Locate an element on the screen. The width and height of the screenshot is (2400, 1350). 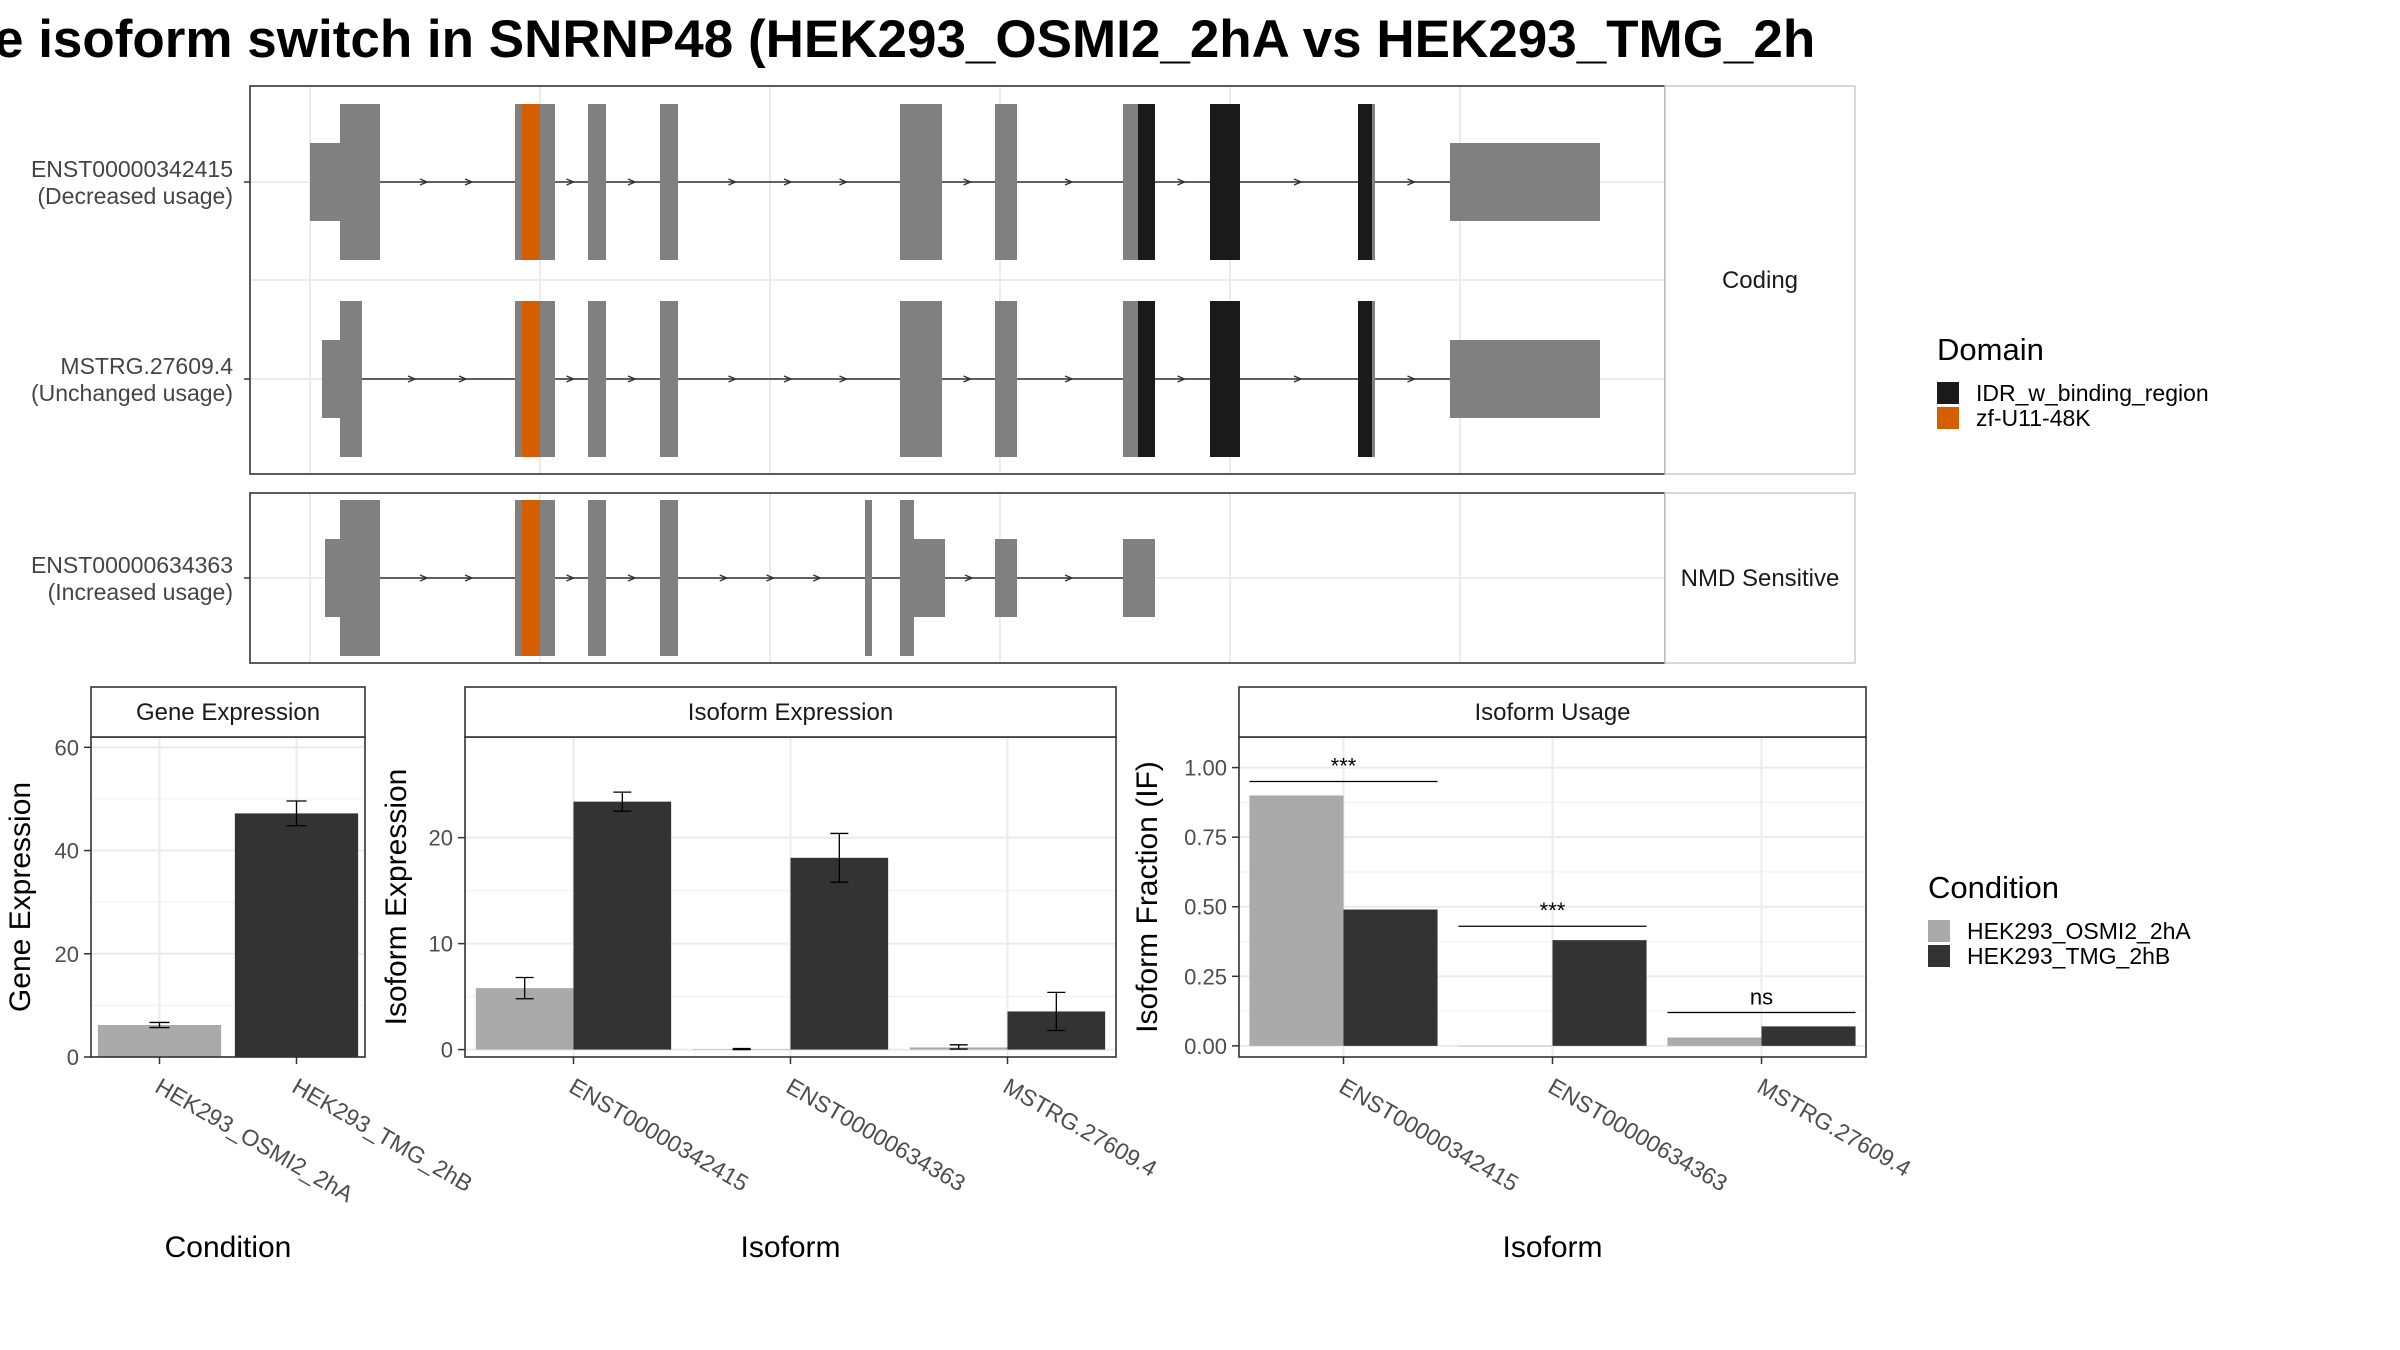
domain-legend-label: IDR_w_binding_region is located at coordinates (2092, 393).